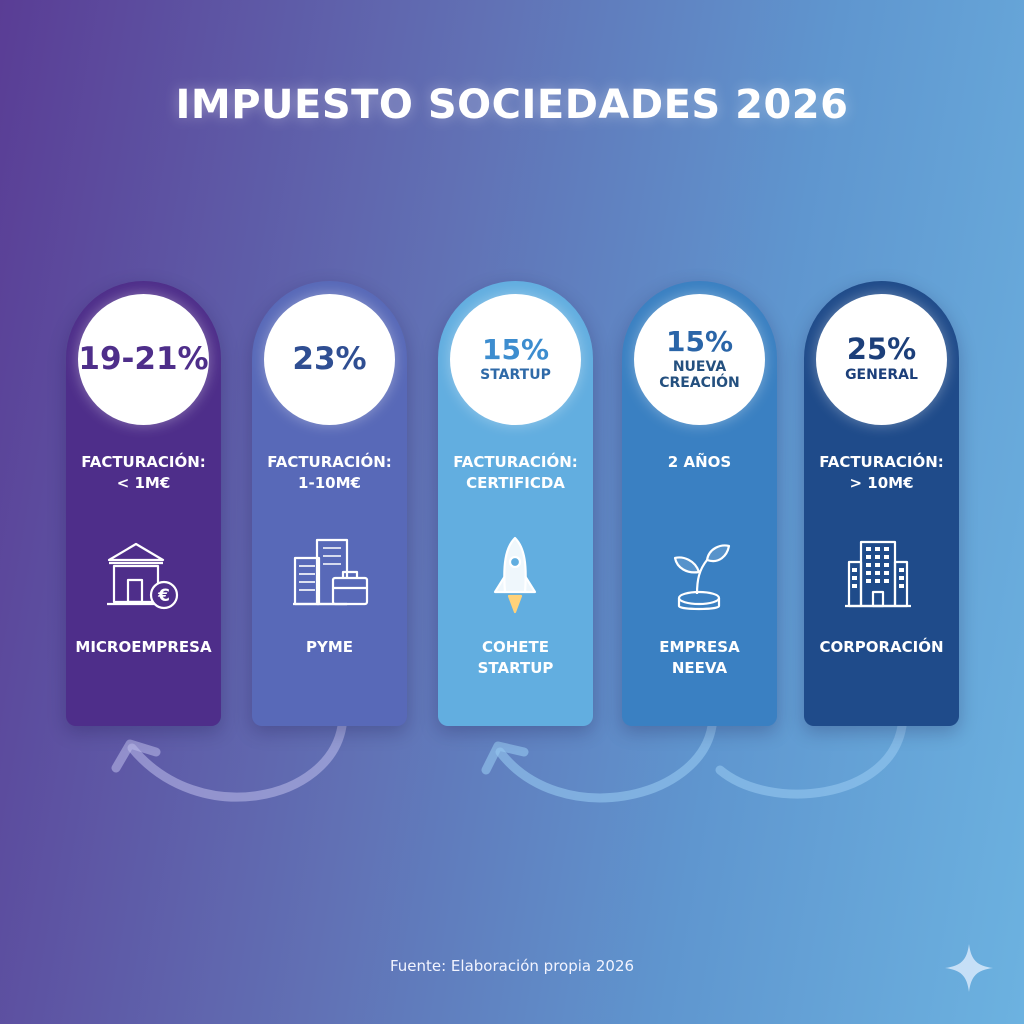 Image resolution: width=1024 pixels, height=1024 pixels. Describe the element at coordinates (702, 577) in the screenshot. I see `sprout-coin-icon` at that location.